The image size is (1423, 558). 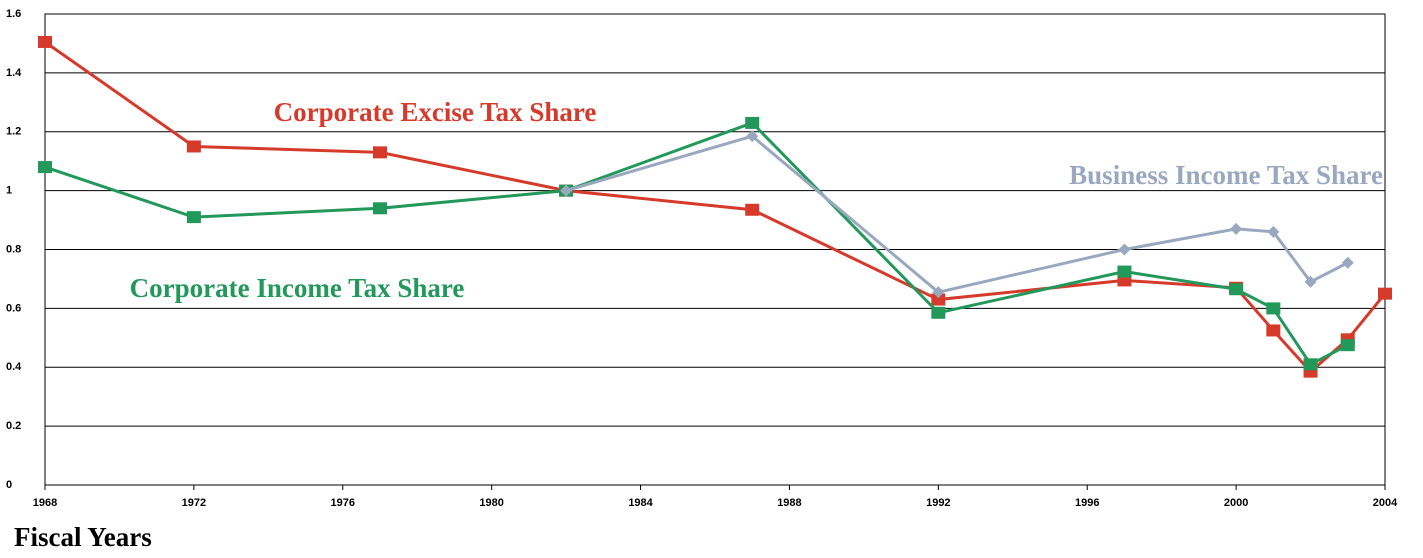 What do you see at coordinates (1226, 175) in the screenshot?
I see `series-label: Business Income Tax Share` at bounding box center [1226, 175].